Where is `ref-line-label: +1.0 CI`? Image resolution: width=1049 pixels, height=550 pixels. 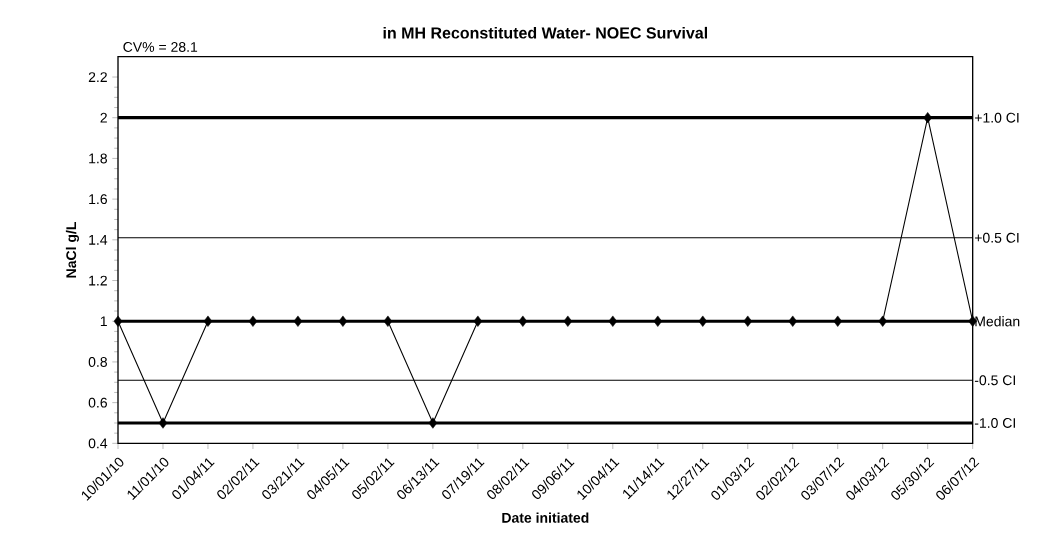
ref-line-label: +1.0 CI is located at coordinates (996, 117).